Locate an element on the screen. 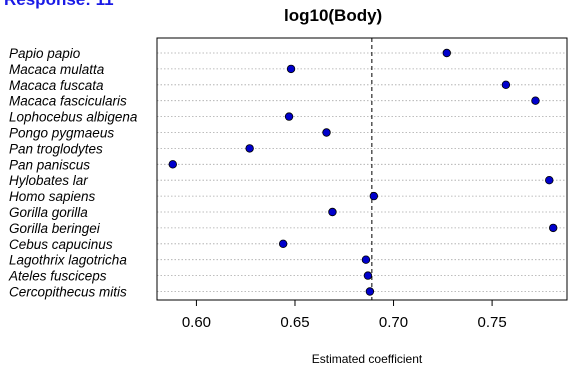  x-tick-label: 0.60 is located at coordinates (196, 322).